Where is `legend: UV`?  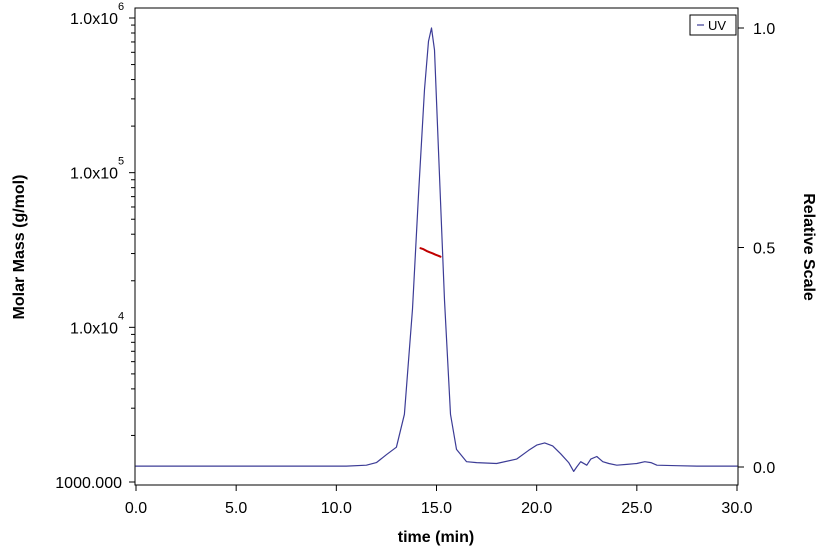
legend: UV is located at coordinates (713, 25).